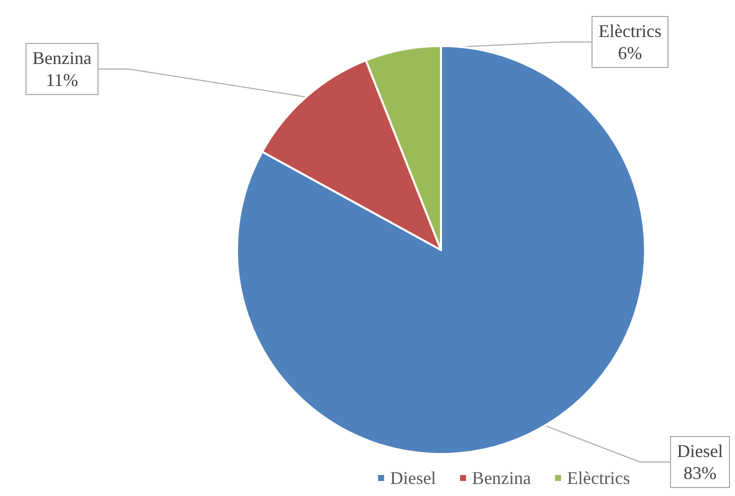 The image size is (735, 496). What do you see at coordinates (630, 53) in the screenshot?
I see `data-label: 6%` at bounding box center [630, 53].